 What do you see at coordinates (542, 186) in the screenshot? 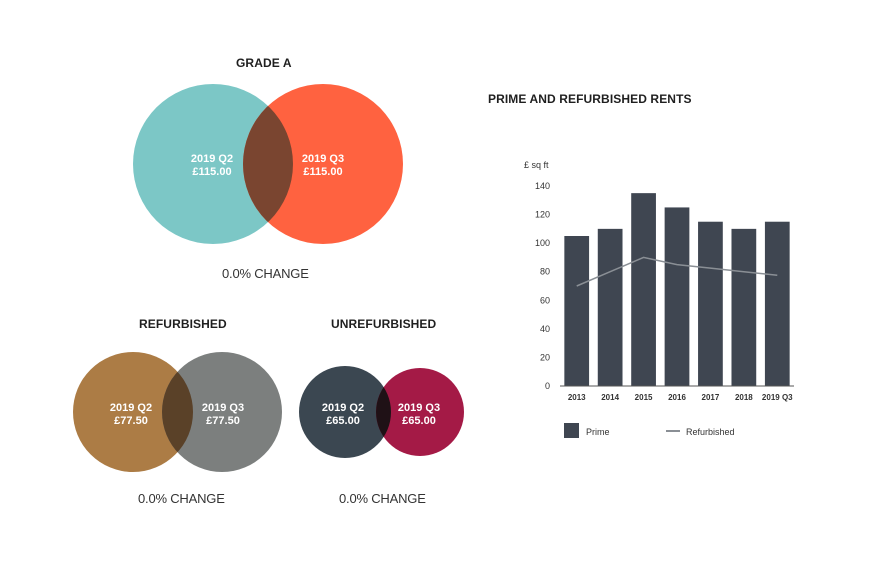
I see `y-tick-label: 140` at bounding box center [542, 186].